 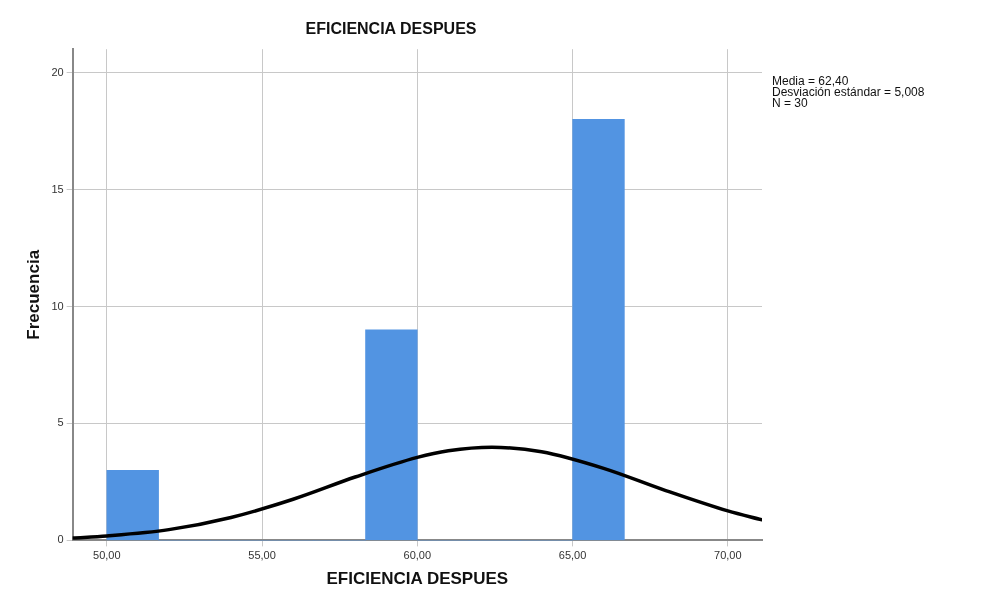 What do you see at coordinates (262, 555) in the screenshot?
I see `x-tick-label: 55,00` at bounding box center [262, 555].